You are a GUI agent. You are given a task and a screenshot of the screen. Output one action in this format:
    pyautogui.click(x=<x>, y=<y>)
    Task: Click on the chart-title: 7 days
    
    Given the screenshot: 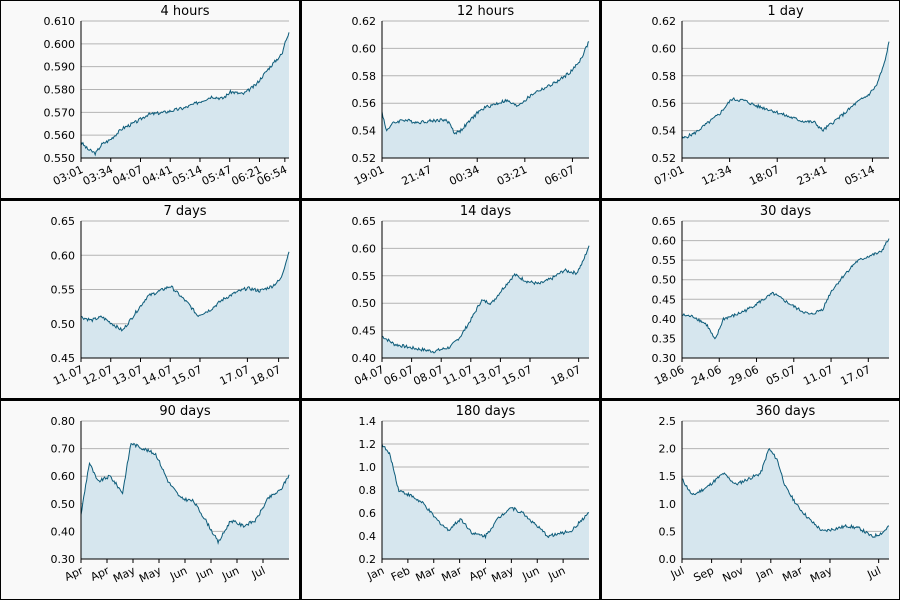 What is the action you would take?
    pyautogui.click(x=184, y=211)
    